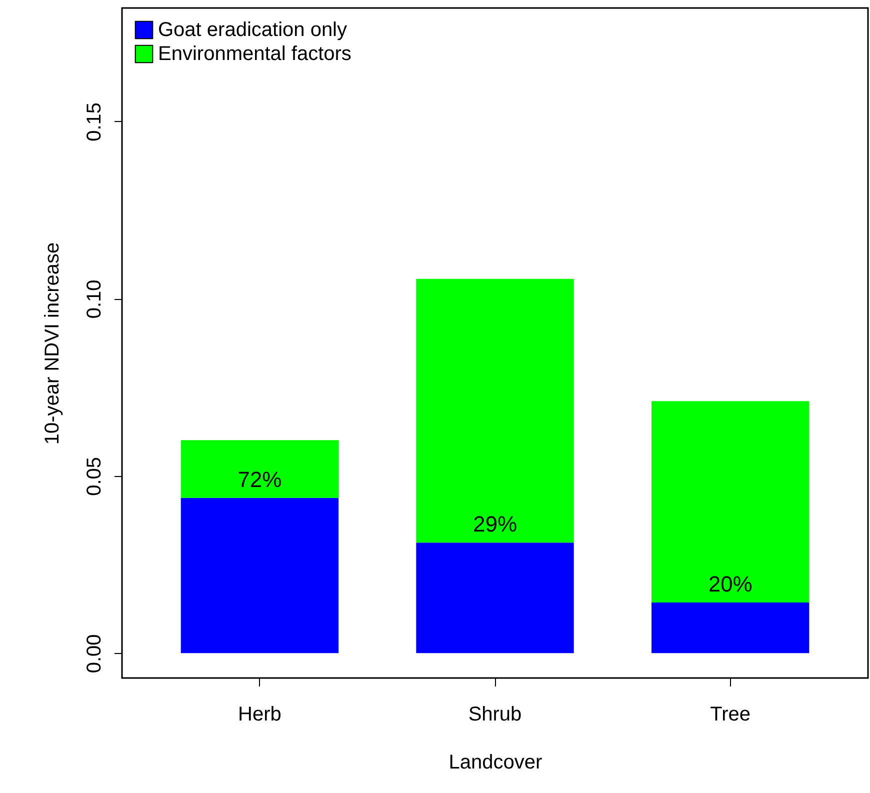 The image size is (870, 793). Describe the element at coordinates (95, 476) in the screenshot. I see `y-tick-label: 0.05` at that location.